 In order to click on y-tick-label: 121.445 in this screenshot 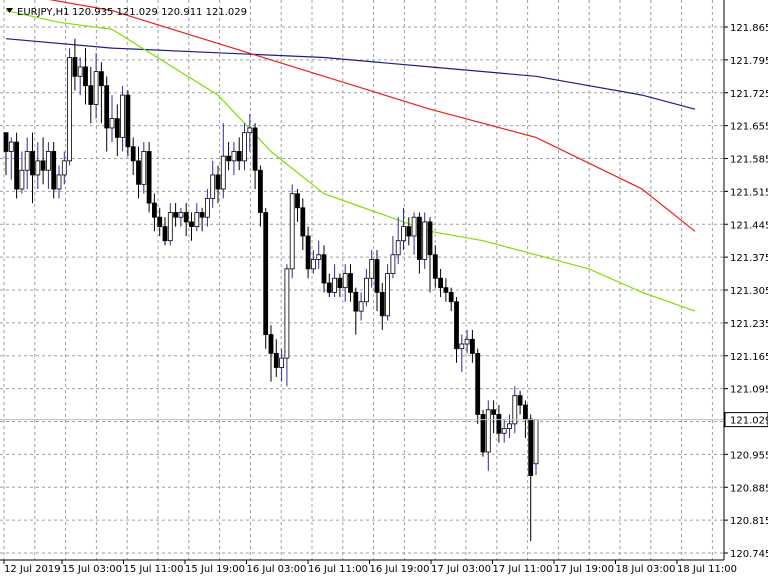, I will do `click(749, 225)`.